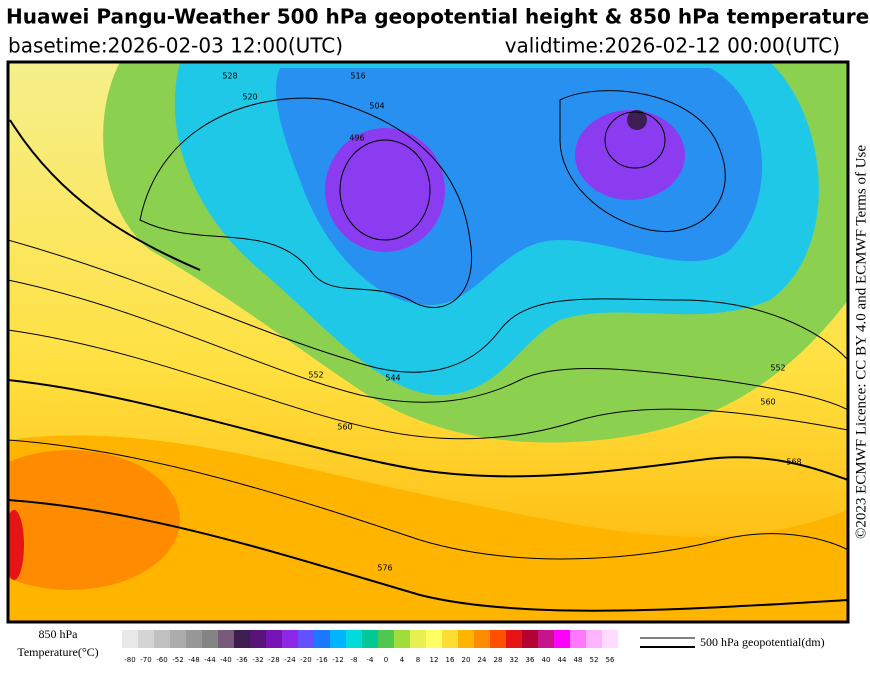  Describe the element at coordinates (386, 660) in the screenshot. I see `colorbar-label: 0` at that location.